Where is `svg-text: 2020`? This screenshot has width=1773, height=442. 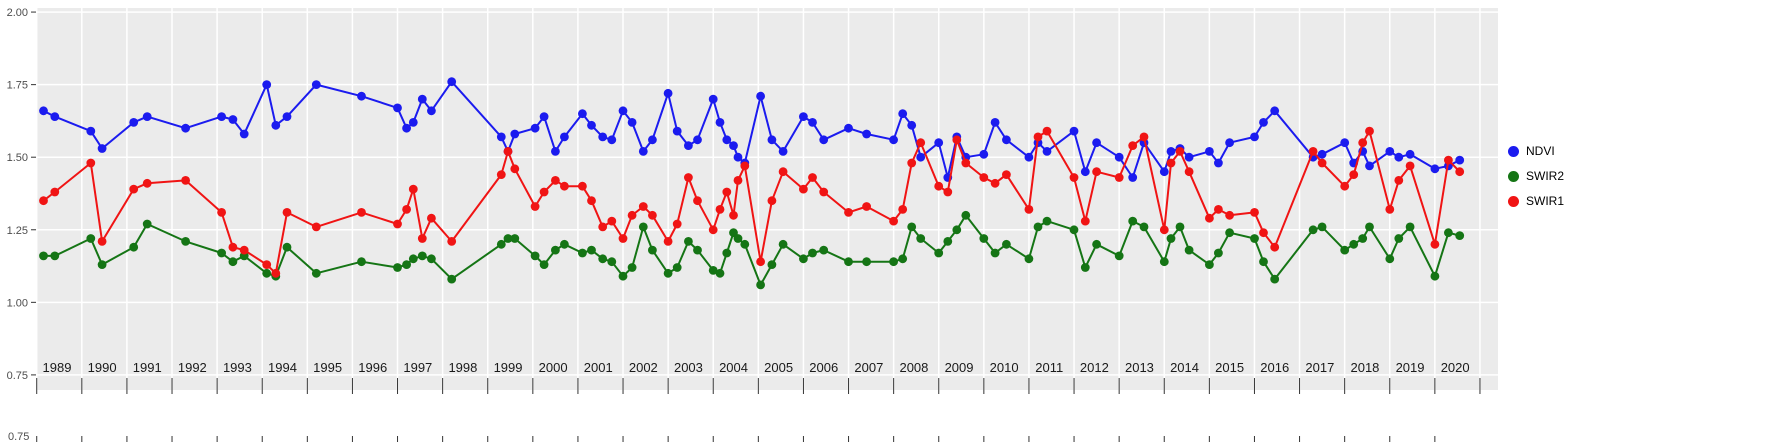
svg-text: 2020 is located at coordinates (1455, 367).